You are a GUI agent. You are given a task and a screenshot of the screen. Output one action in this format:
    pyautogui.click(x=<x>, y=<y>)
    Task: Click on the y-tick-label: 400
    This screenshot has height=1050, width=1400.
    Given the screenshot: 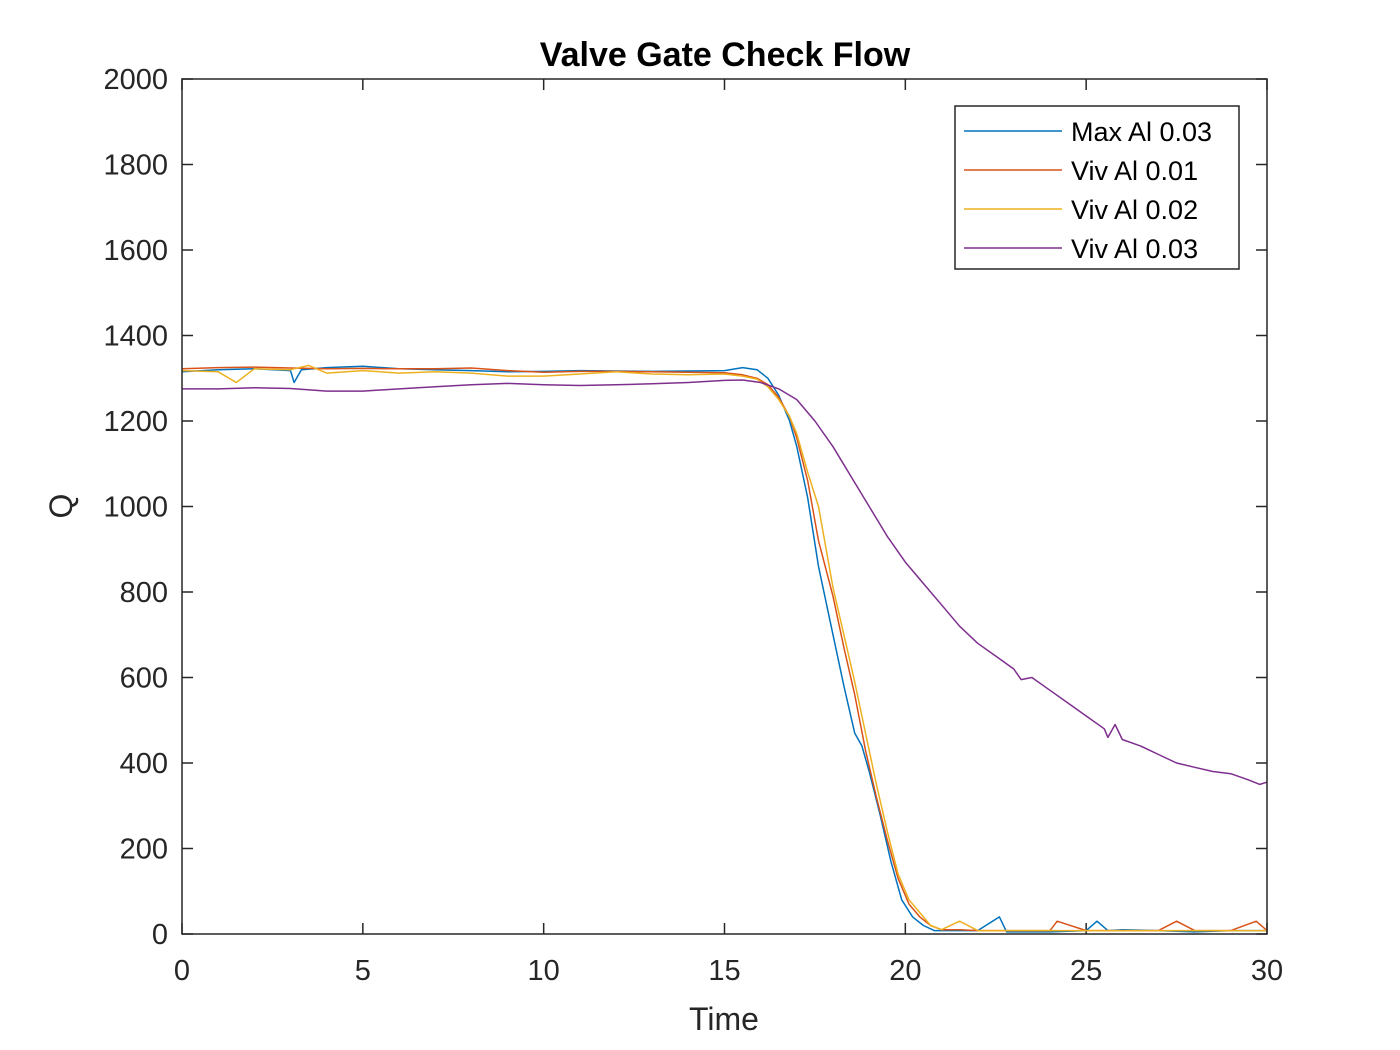 What is the action you would take?
    pyautogui.click(x=144, y=764)
    